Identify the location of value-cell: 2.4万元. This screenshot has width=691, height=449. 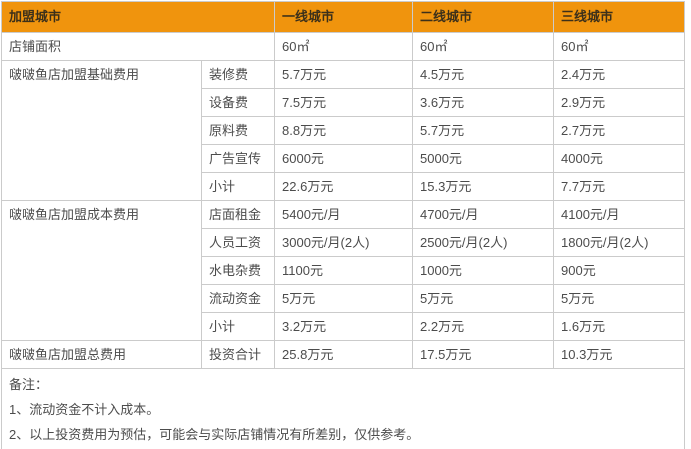
(619, 74).